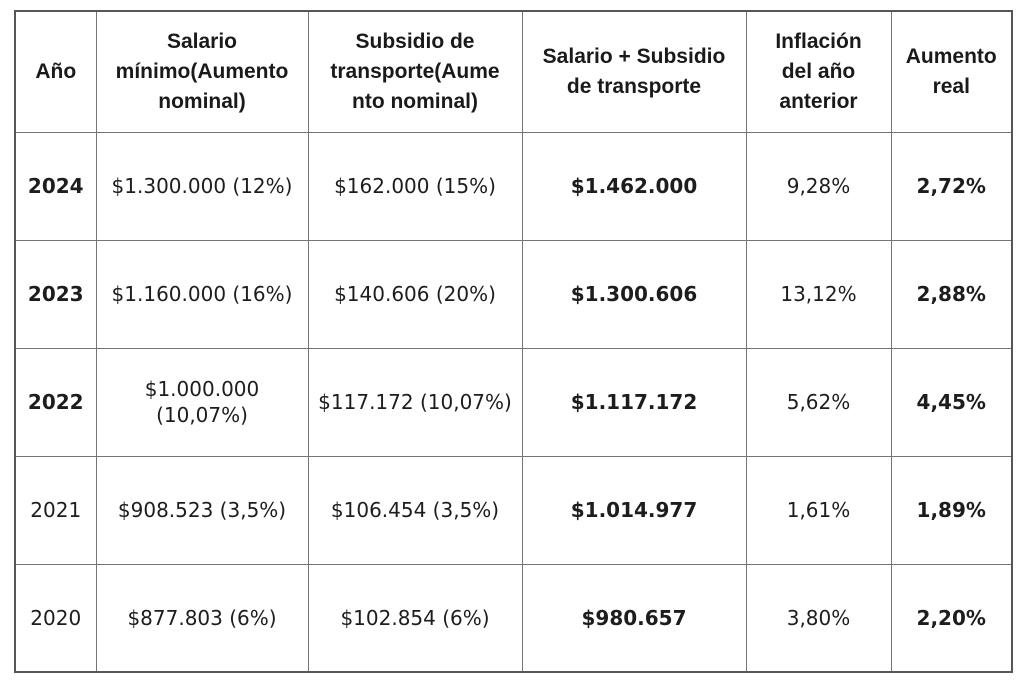 This screenshot has width=1024, height=683. Describe the element at coordinates (634, 294) in the screenshot. I see `cell-salario-mas-subsidio: $1.300.606` at that location.